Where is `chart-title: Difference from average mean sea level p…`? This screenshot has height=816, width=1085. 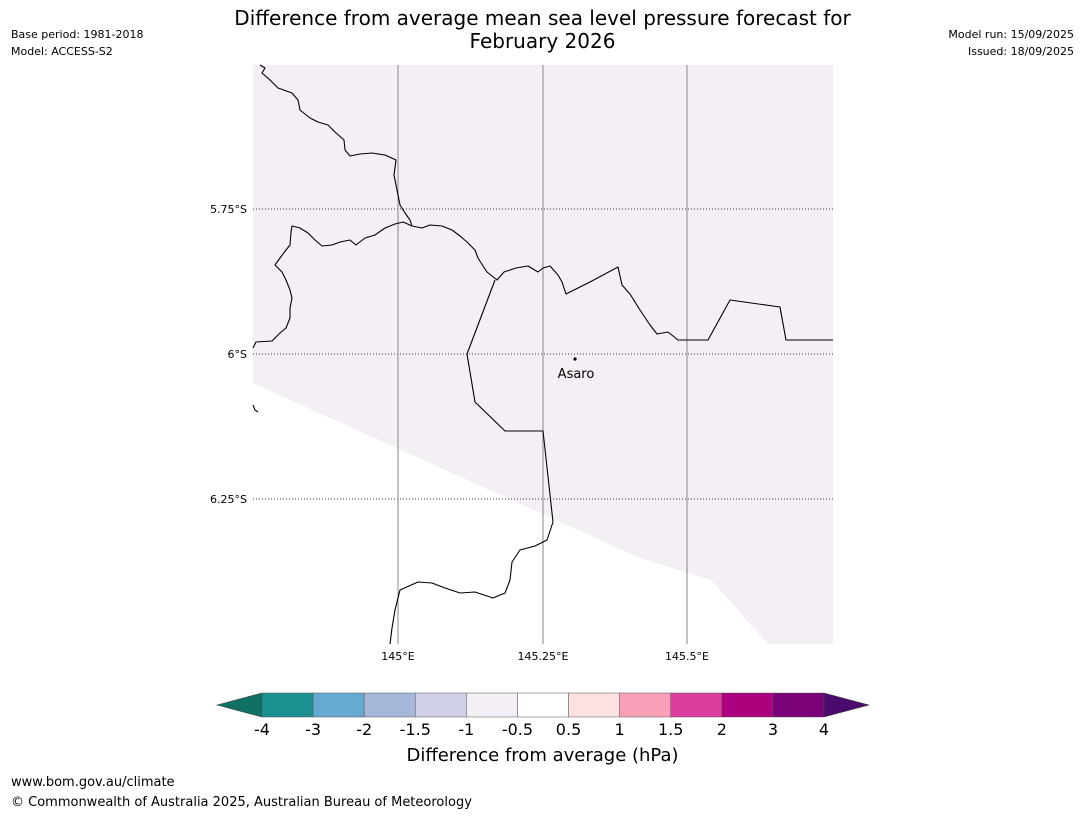
chart-title: Difference from average mean sea level p… is located at coordinates (542, 30).